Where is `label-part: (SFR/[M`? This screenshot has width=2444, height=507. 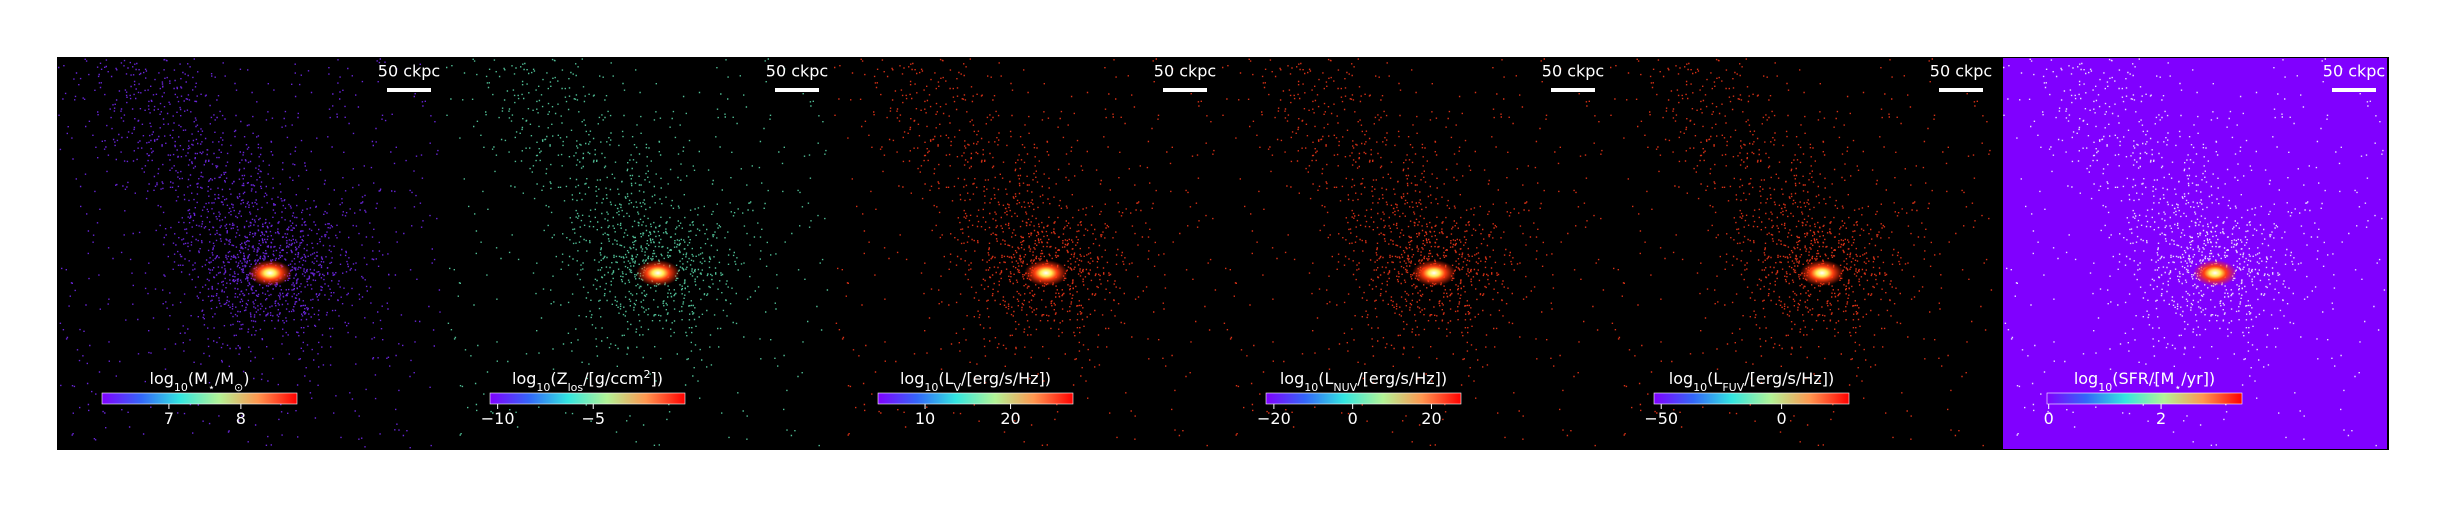 label-part: (SFR/[M is located at coordinates (2143, 378).